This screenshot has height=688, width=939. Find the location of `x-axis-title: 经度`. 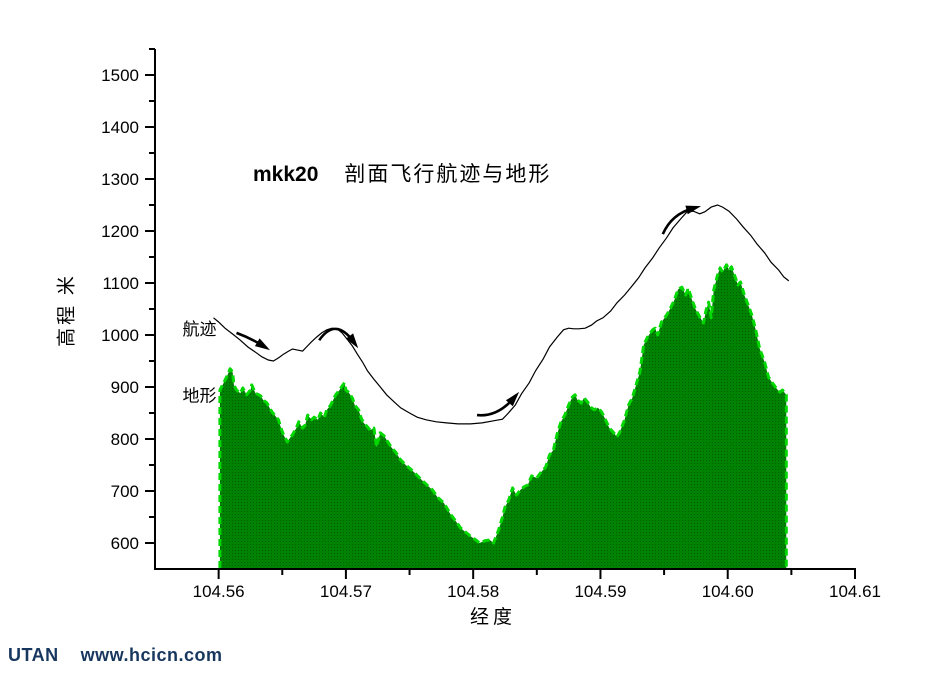

x-axis-title: 经度 is located at coordinates (493, 617).